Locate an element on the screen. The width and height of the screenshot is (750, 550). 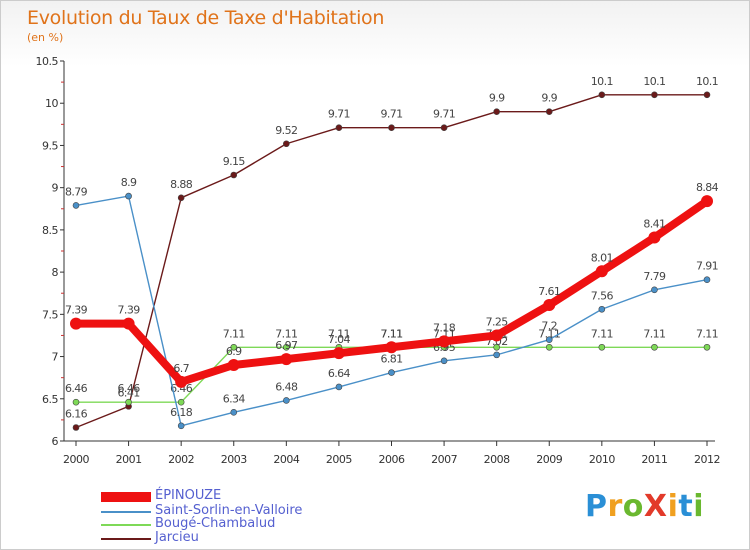
data-label-jarcieu: 9.15 is located at coordinates (234, 161).